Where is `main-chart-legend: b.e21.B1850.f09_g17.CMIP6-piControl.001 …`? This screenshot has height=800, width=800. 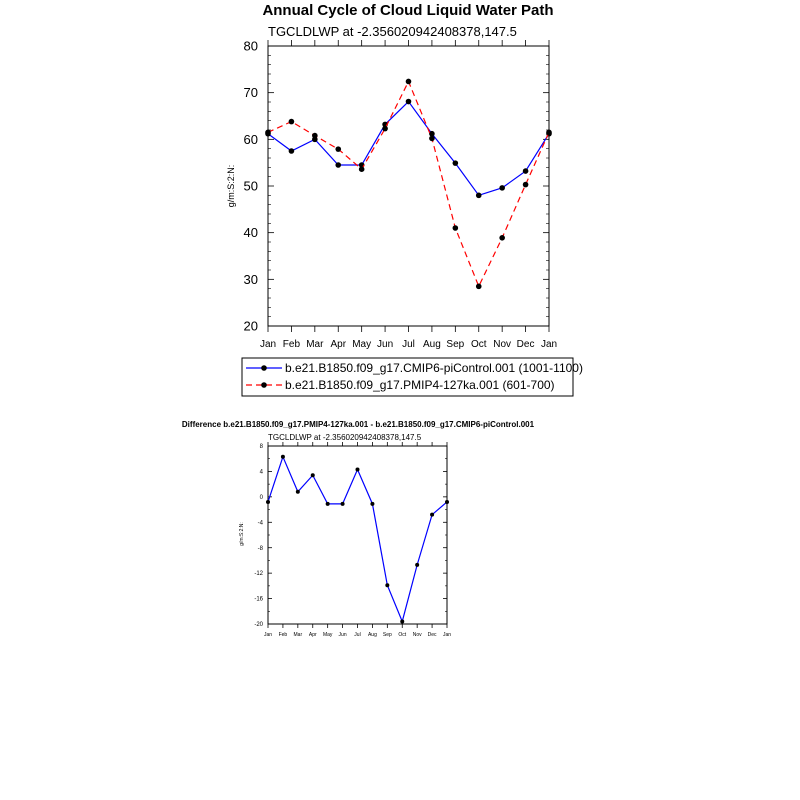 main-chart-legend: b.e21.B1850.f09_g17.CMIP6-piControl.001 … is located at coordinates (412, 377).